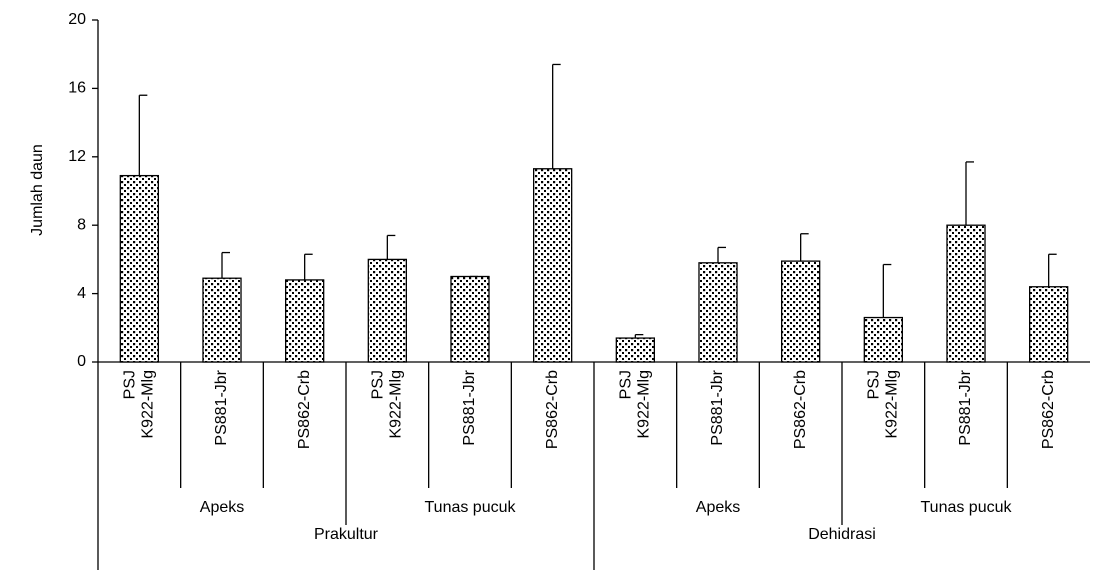 The width and height of the screenshot is (1093, 572). Describe the element at coordinates (842, 534) in the screenshot. I see `group-label: Dehidrasi` at that location.